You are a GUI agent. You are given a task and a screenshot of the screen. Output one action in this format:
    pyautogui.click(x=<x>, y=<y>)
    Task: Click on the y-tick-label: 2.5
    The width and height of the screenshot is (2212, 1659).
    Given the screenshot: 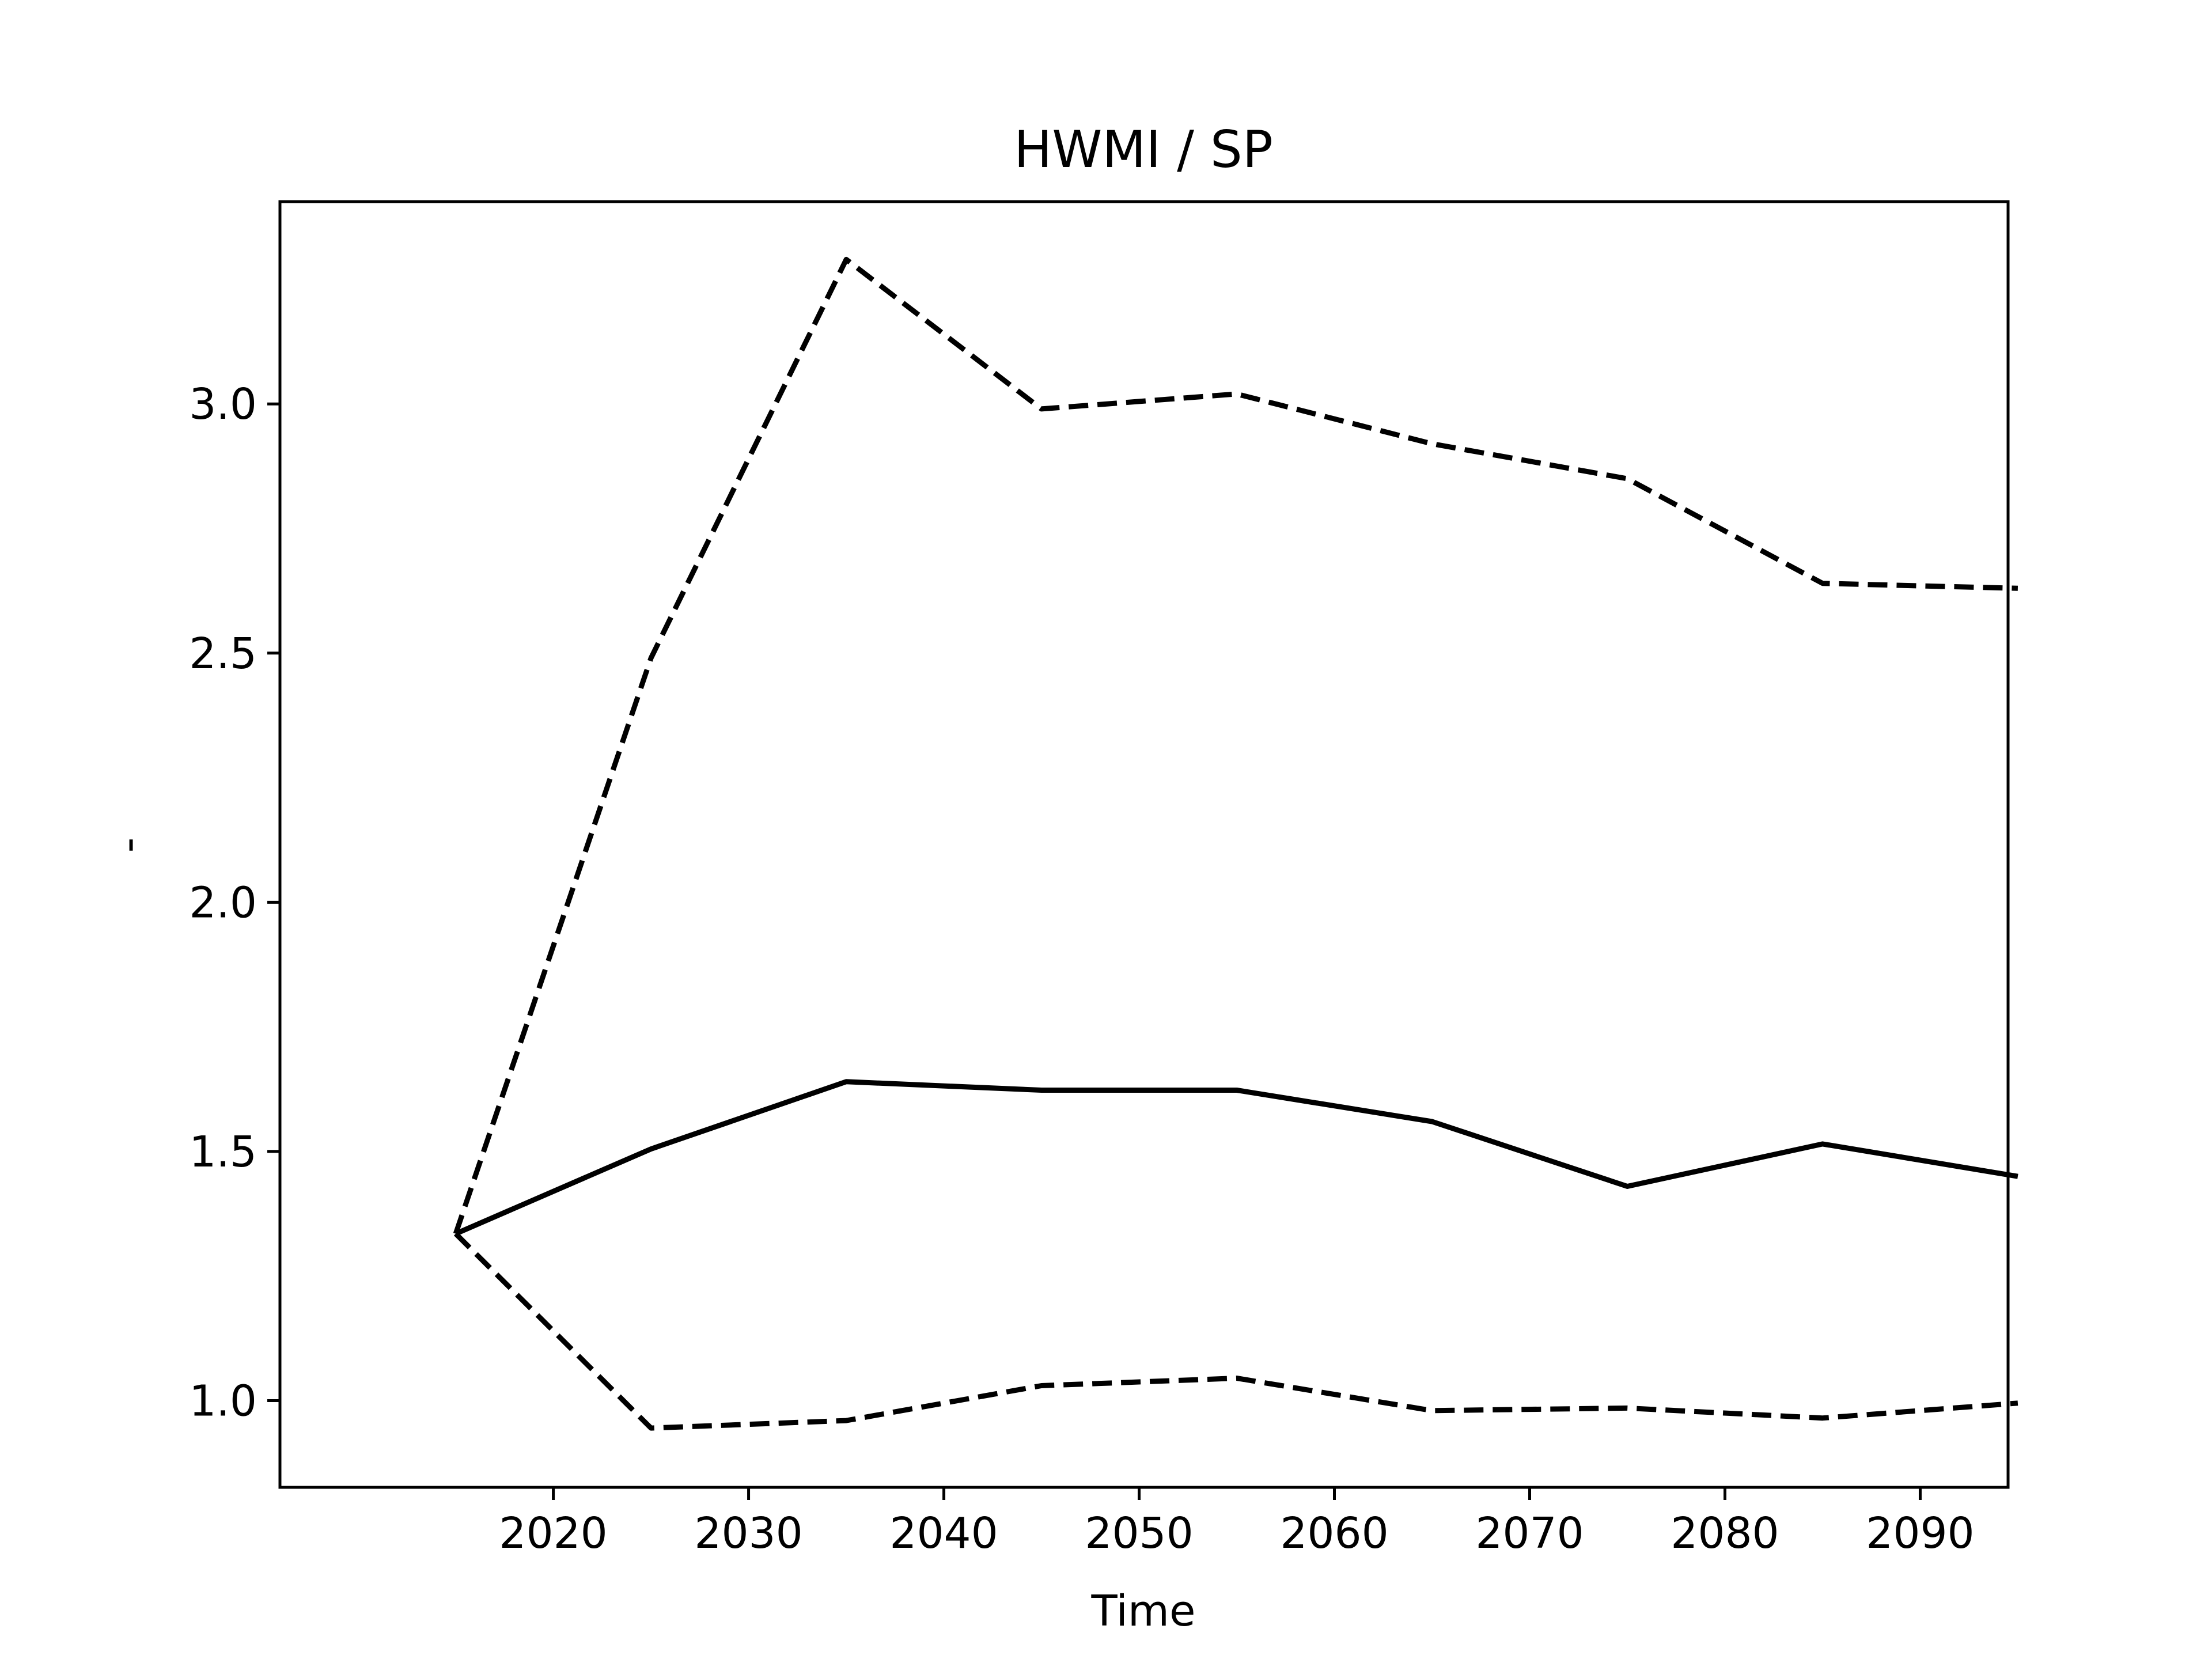 What is the action you would take?
    pyautogui.click(x=223, y=654)
    